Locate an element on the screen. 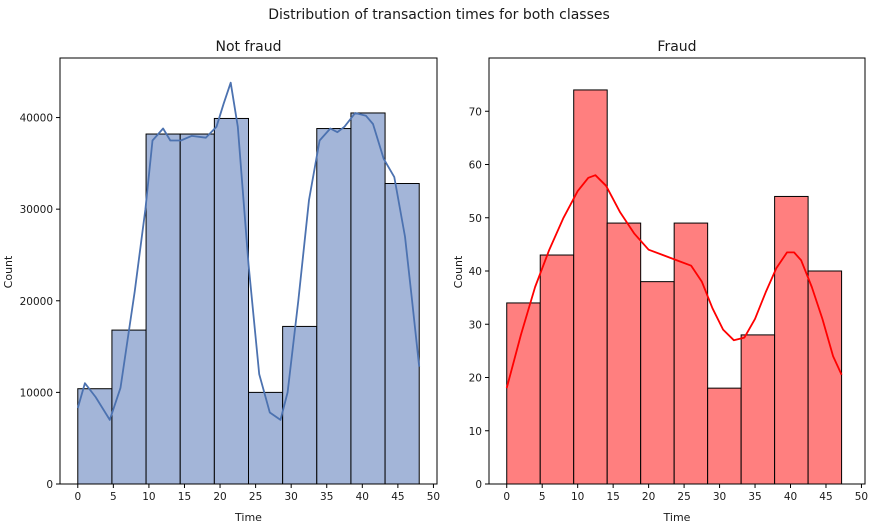 Image resolution: width=878 pixels, height=531 pixels. not-fraud-y-tick-label: 20000 is located at coordinates (36, 302).